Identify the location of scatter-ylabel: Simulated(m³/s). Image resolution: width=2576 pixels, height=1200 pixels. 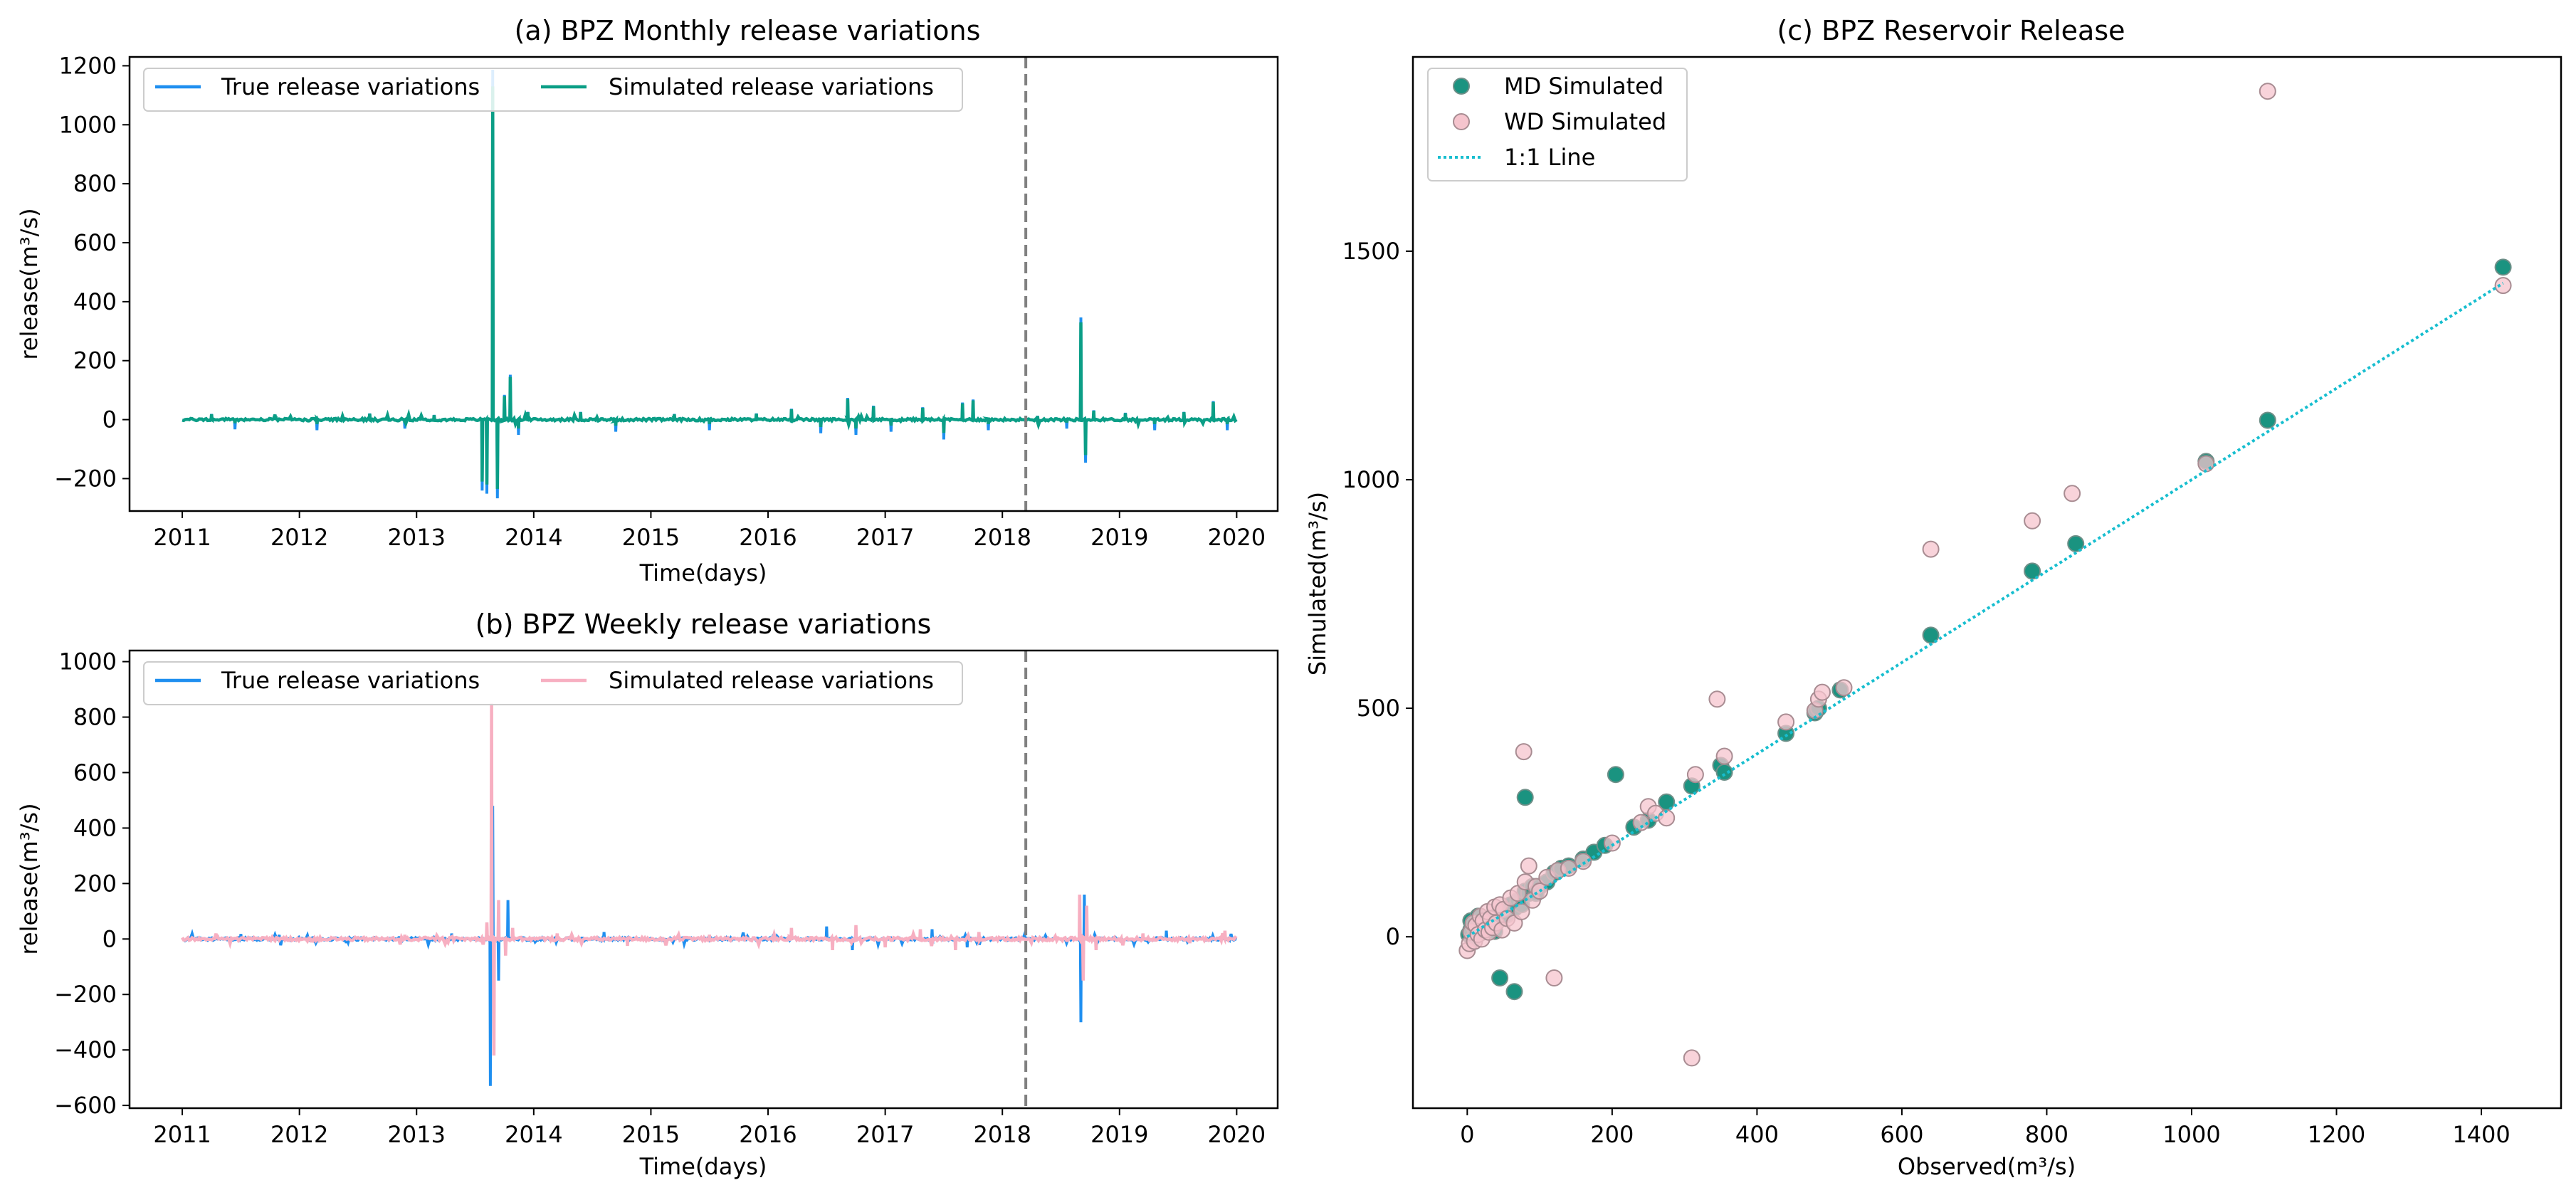
(1317, 583).